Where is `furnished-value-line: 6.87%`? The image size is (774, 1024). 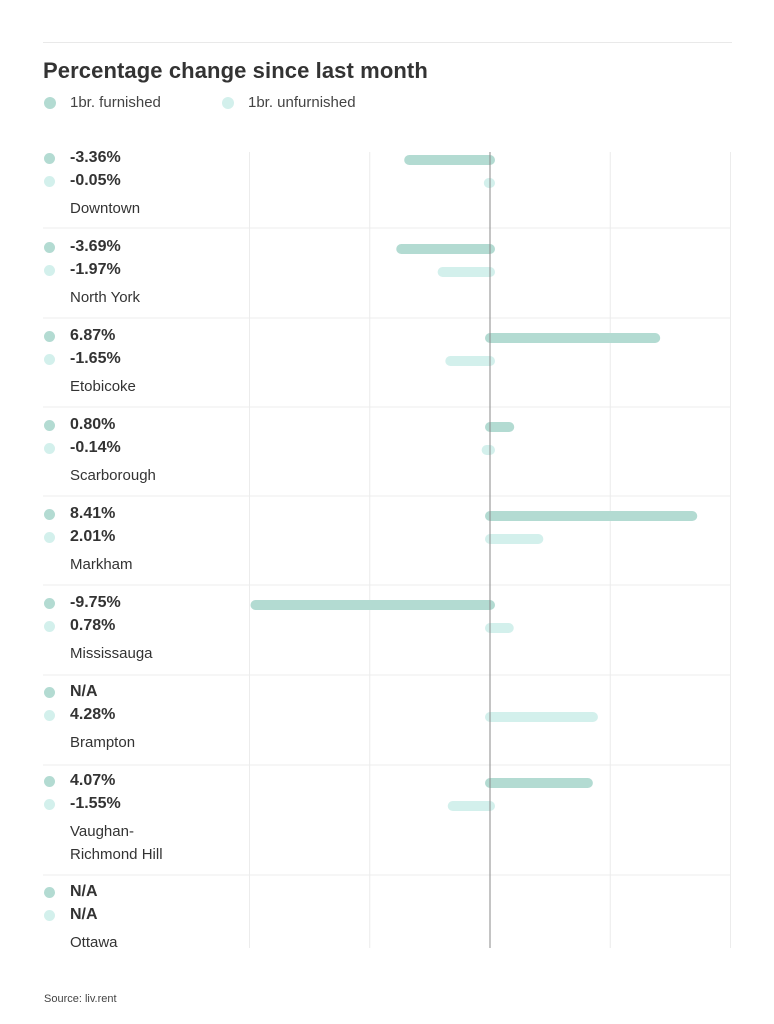 furnished-value-line: 6.87% is located at coordinates (79, 336).